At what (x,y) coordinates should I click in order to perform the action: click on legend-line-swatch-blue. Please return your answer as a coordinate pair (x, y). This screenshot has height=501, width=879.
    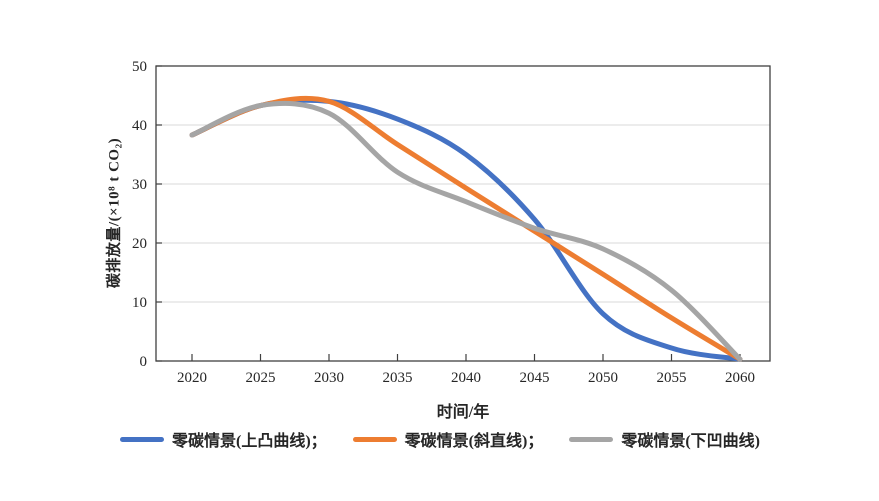
    Looking at the image, I should click on (141, 439).